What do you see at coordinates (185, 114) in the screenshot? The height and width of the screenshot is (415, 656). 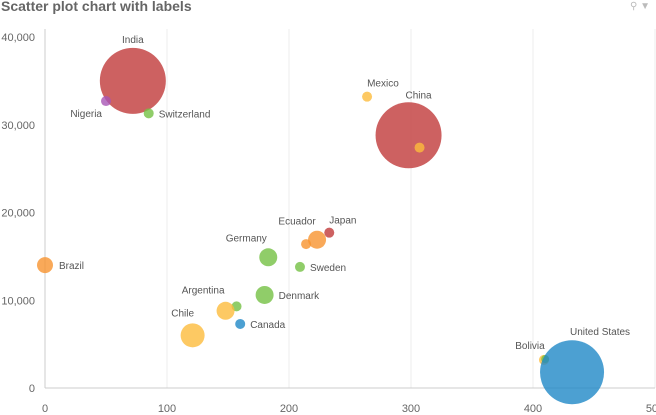 I see `data-label: Switzerland` at bounding box center [185, 114].